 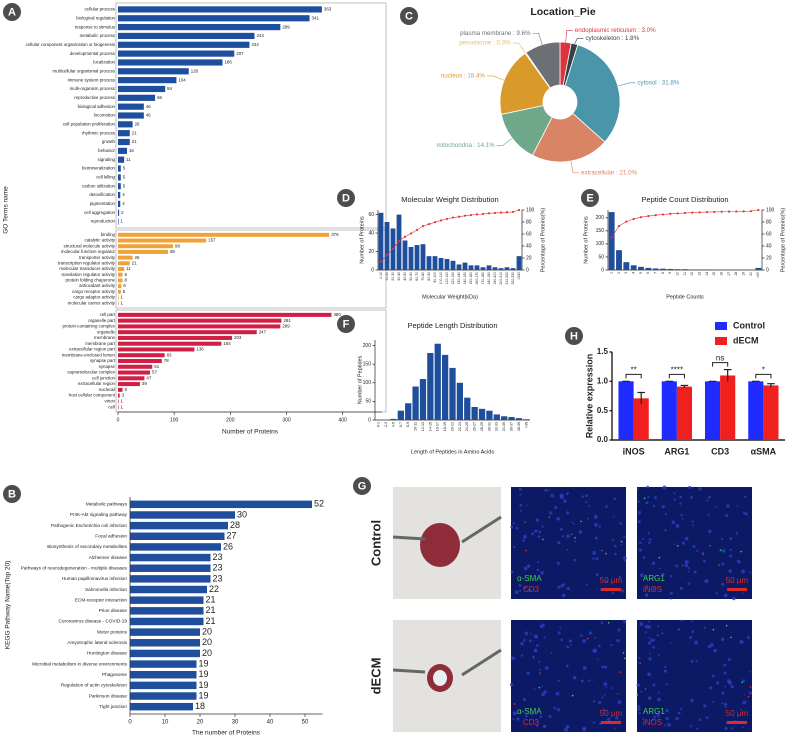 What do you see at coordinates (97, 257) in the screenshot?
I see `category-label: transporter activity` at bounding box center [97, 257].